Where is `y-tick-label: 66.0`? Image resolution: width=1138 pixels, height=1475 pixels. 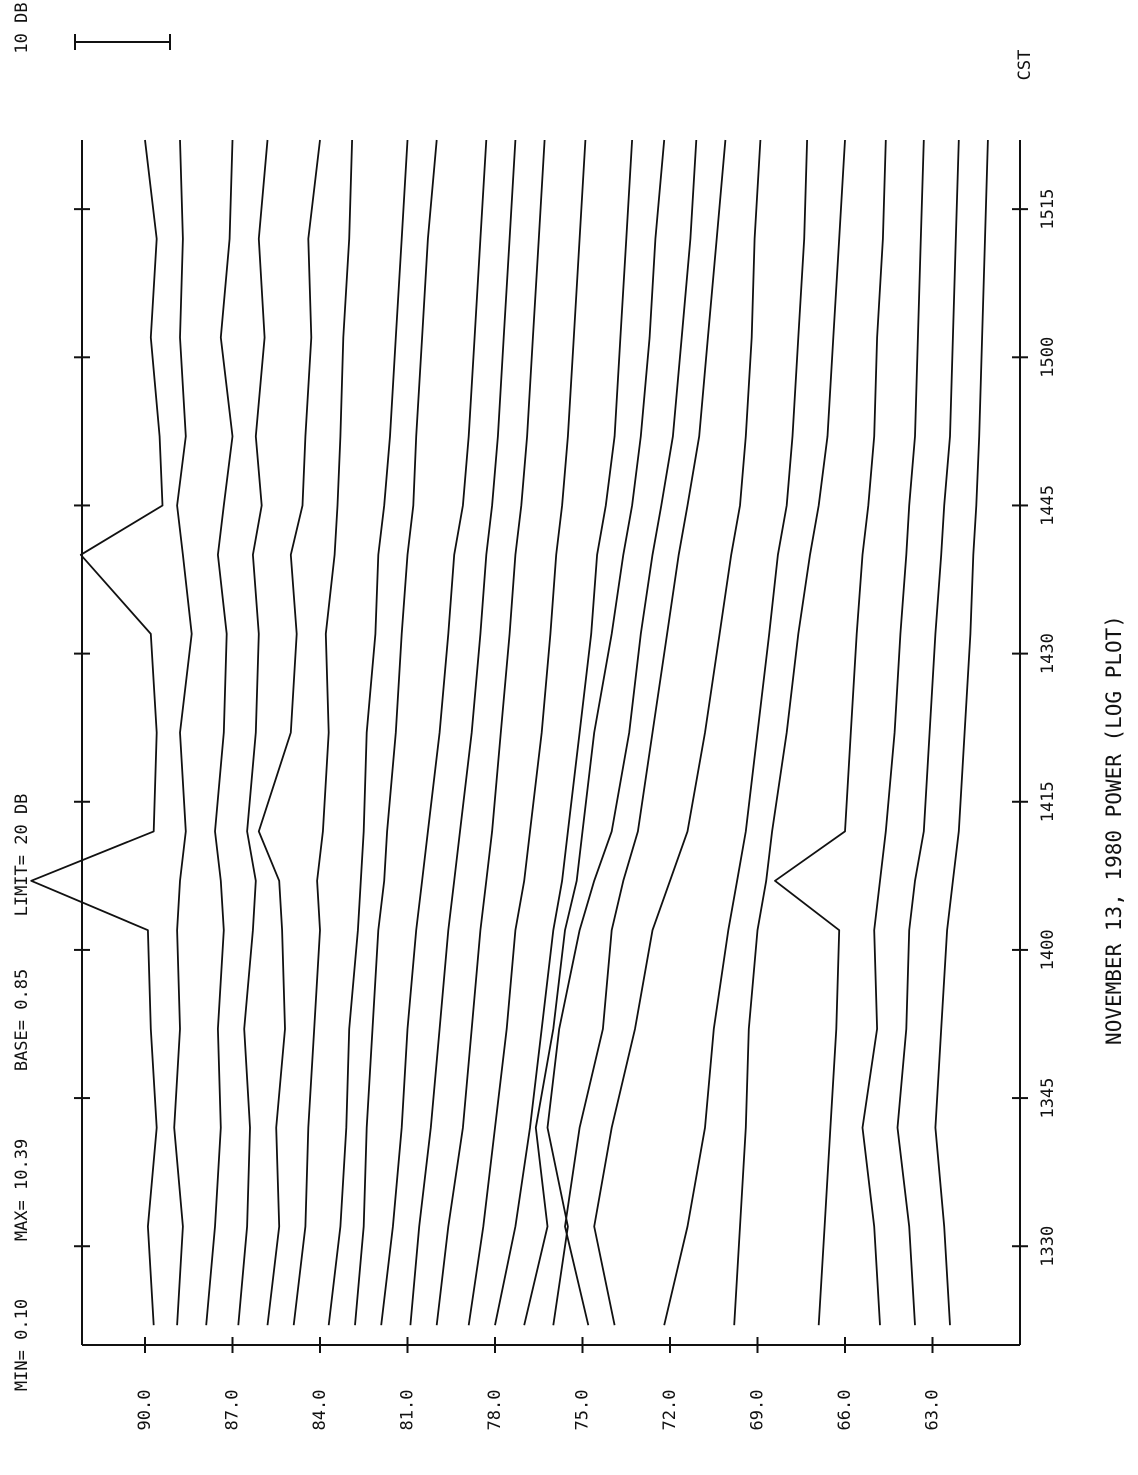 y-tick-label: 66.0 is located at coordinates (845, 1410).